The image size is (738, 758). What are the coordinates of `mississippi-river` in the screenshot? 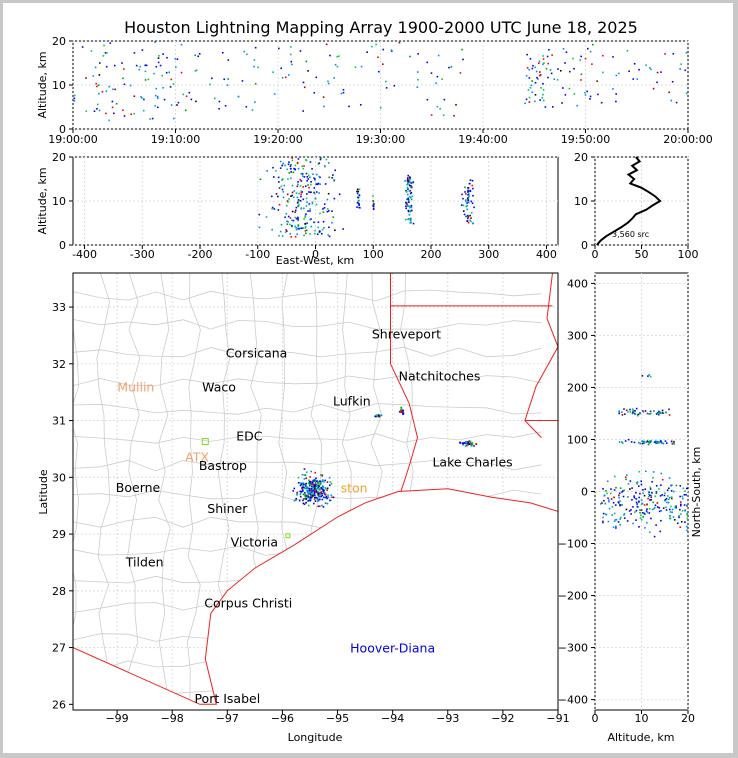 It's located at (541, 355).